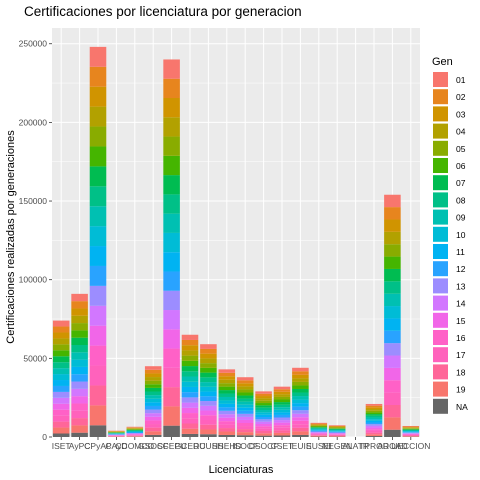 The height and width of the screenshot is (480, 480). What do you see at coordinates (190, 385) in the screenshot?
I see `bar-GCEDU` at bounding box center [190, 385].